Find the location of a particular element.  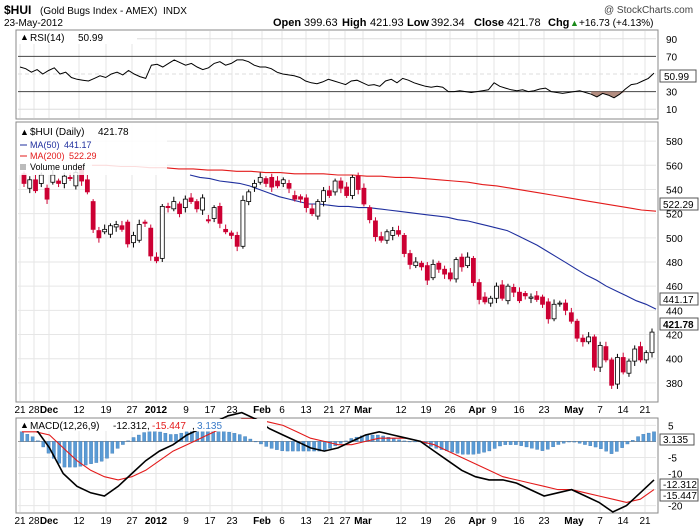

macd-tick-label: 5 is located at coordinates (671, 426).